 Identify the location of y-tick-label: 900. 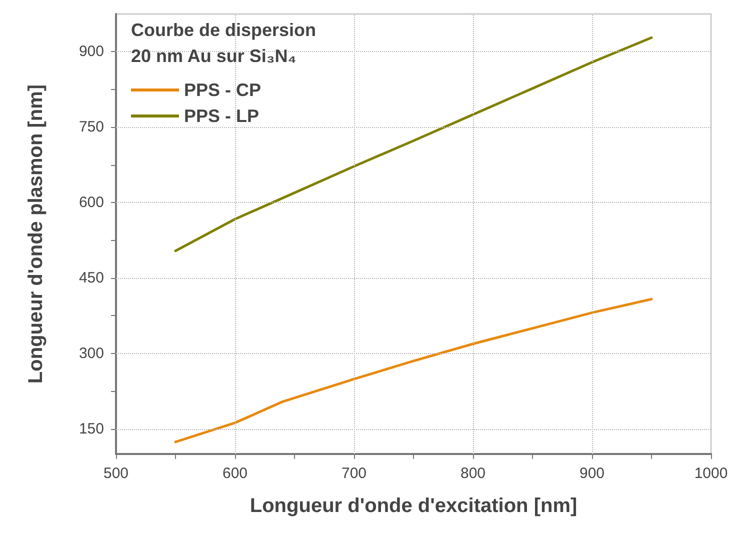
(91, 51).